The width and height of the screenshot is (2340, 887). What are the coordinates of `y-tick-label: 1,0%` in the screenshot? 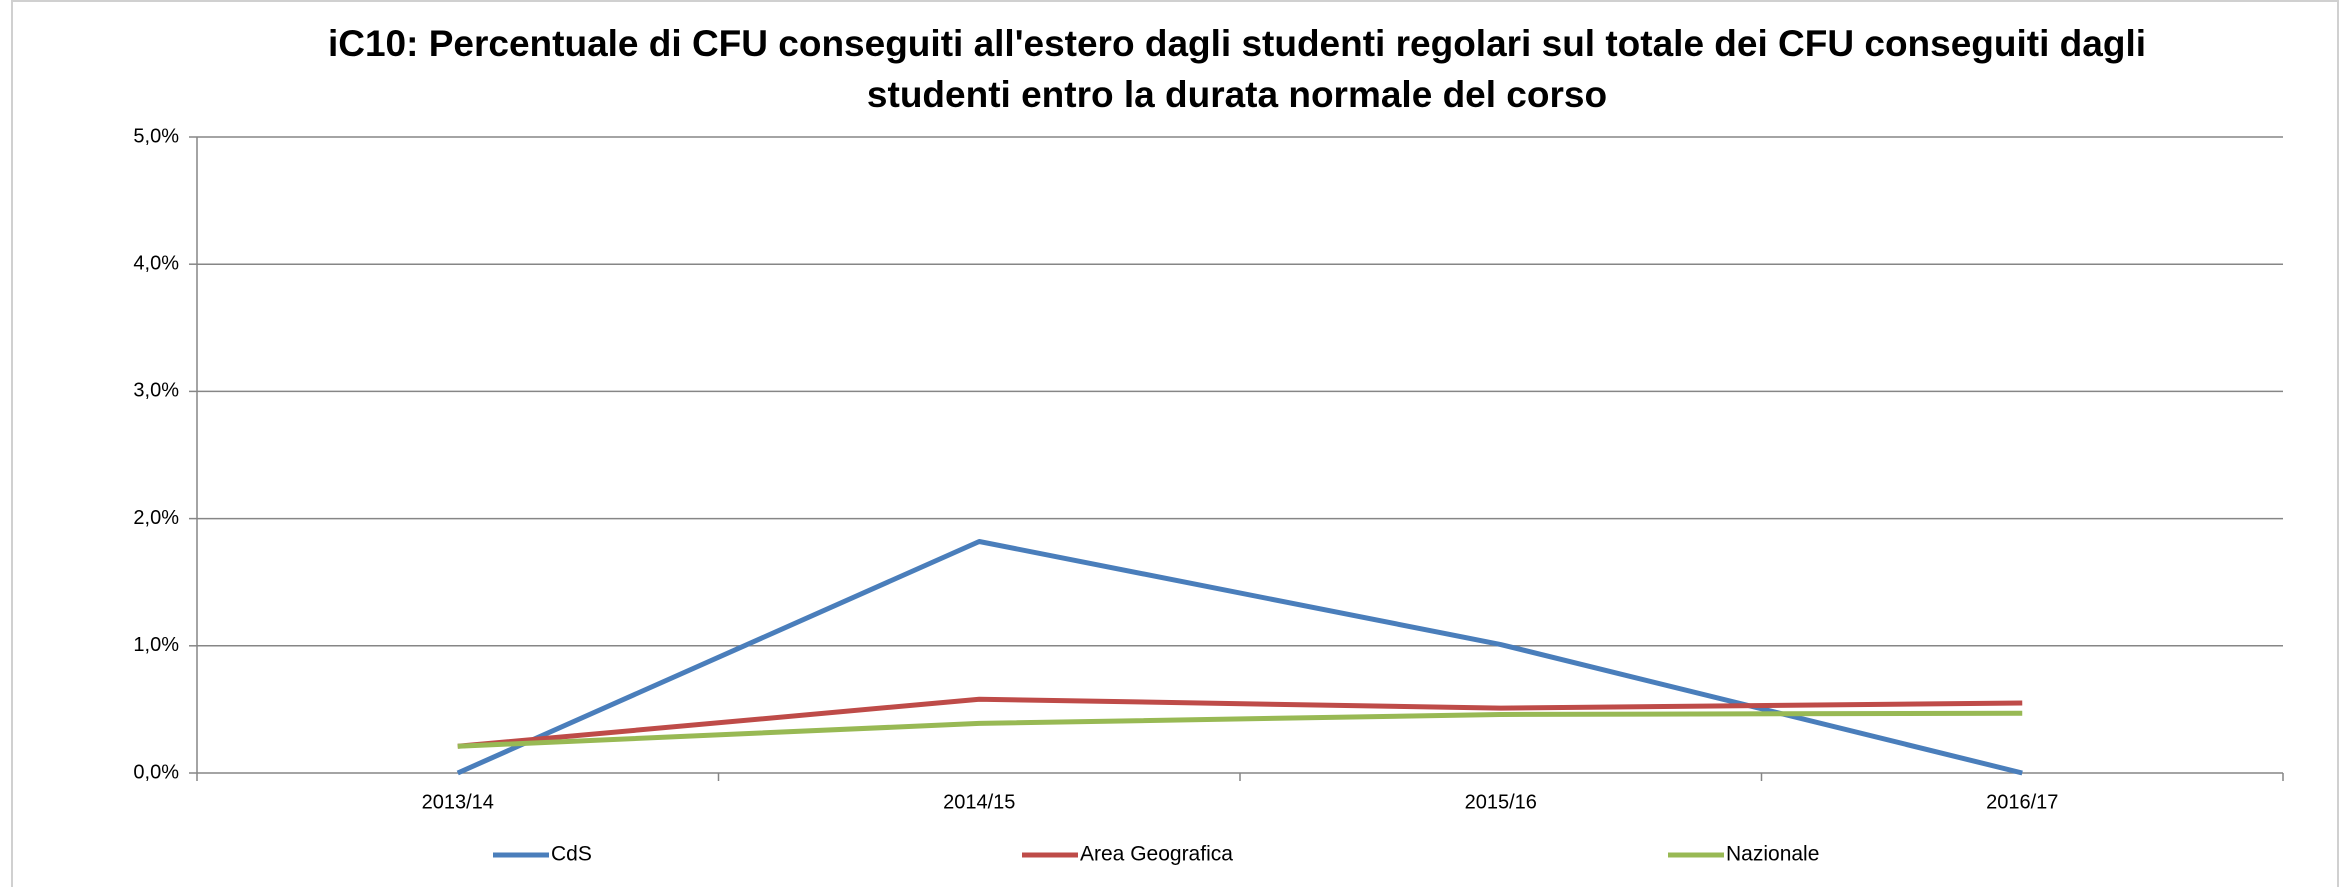 It's located at (156, 645).